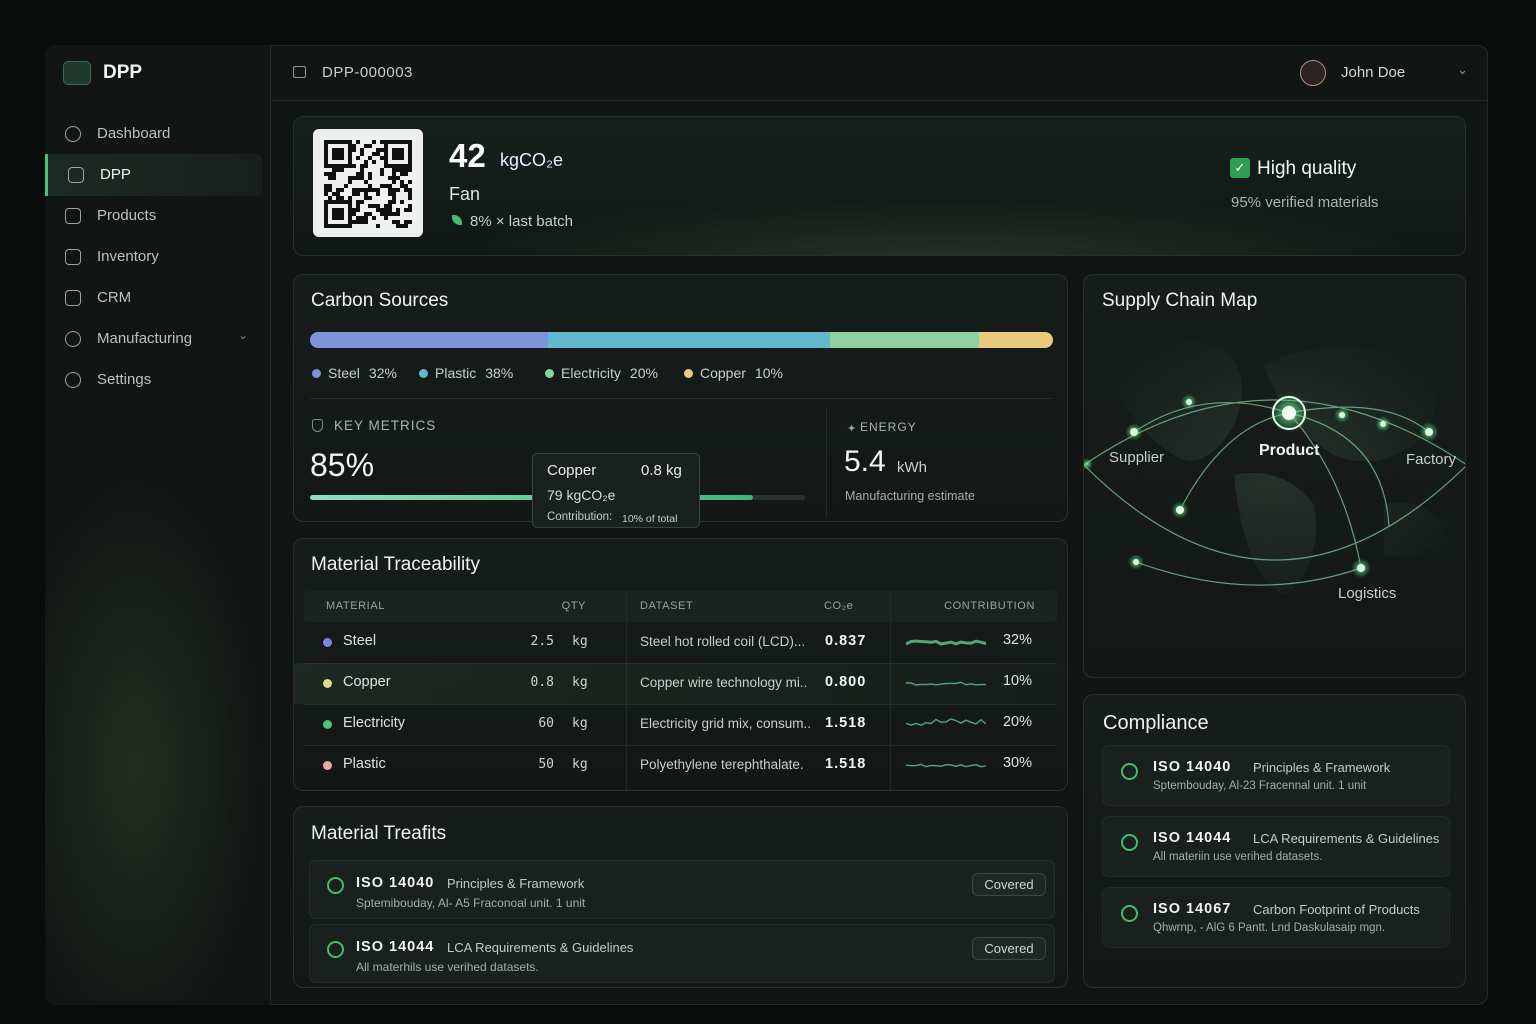 This screenshot has height=1024, width=1536. What do you see at coordinates (846, 764) in the screenshot?
I see `co2e: 1.518` at bounding box center [846, 764].